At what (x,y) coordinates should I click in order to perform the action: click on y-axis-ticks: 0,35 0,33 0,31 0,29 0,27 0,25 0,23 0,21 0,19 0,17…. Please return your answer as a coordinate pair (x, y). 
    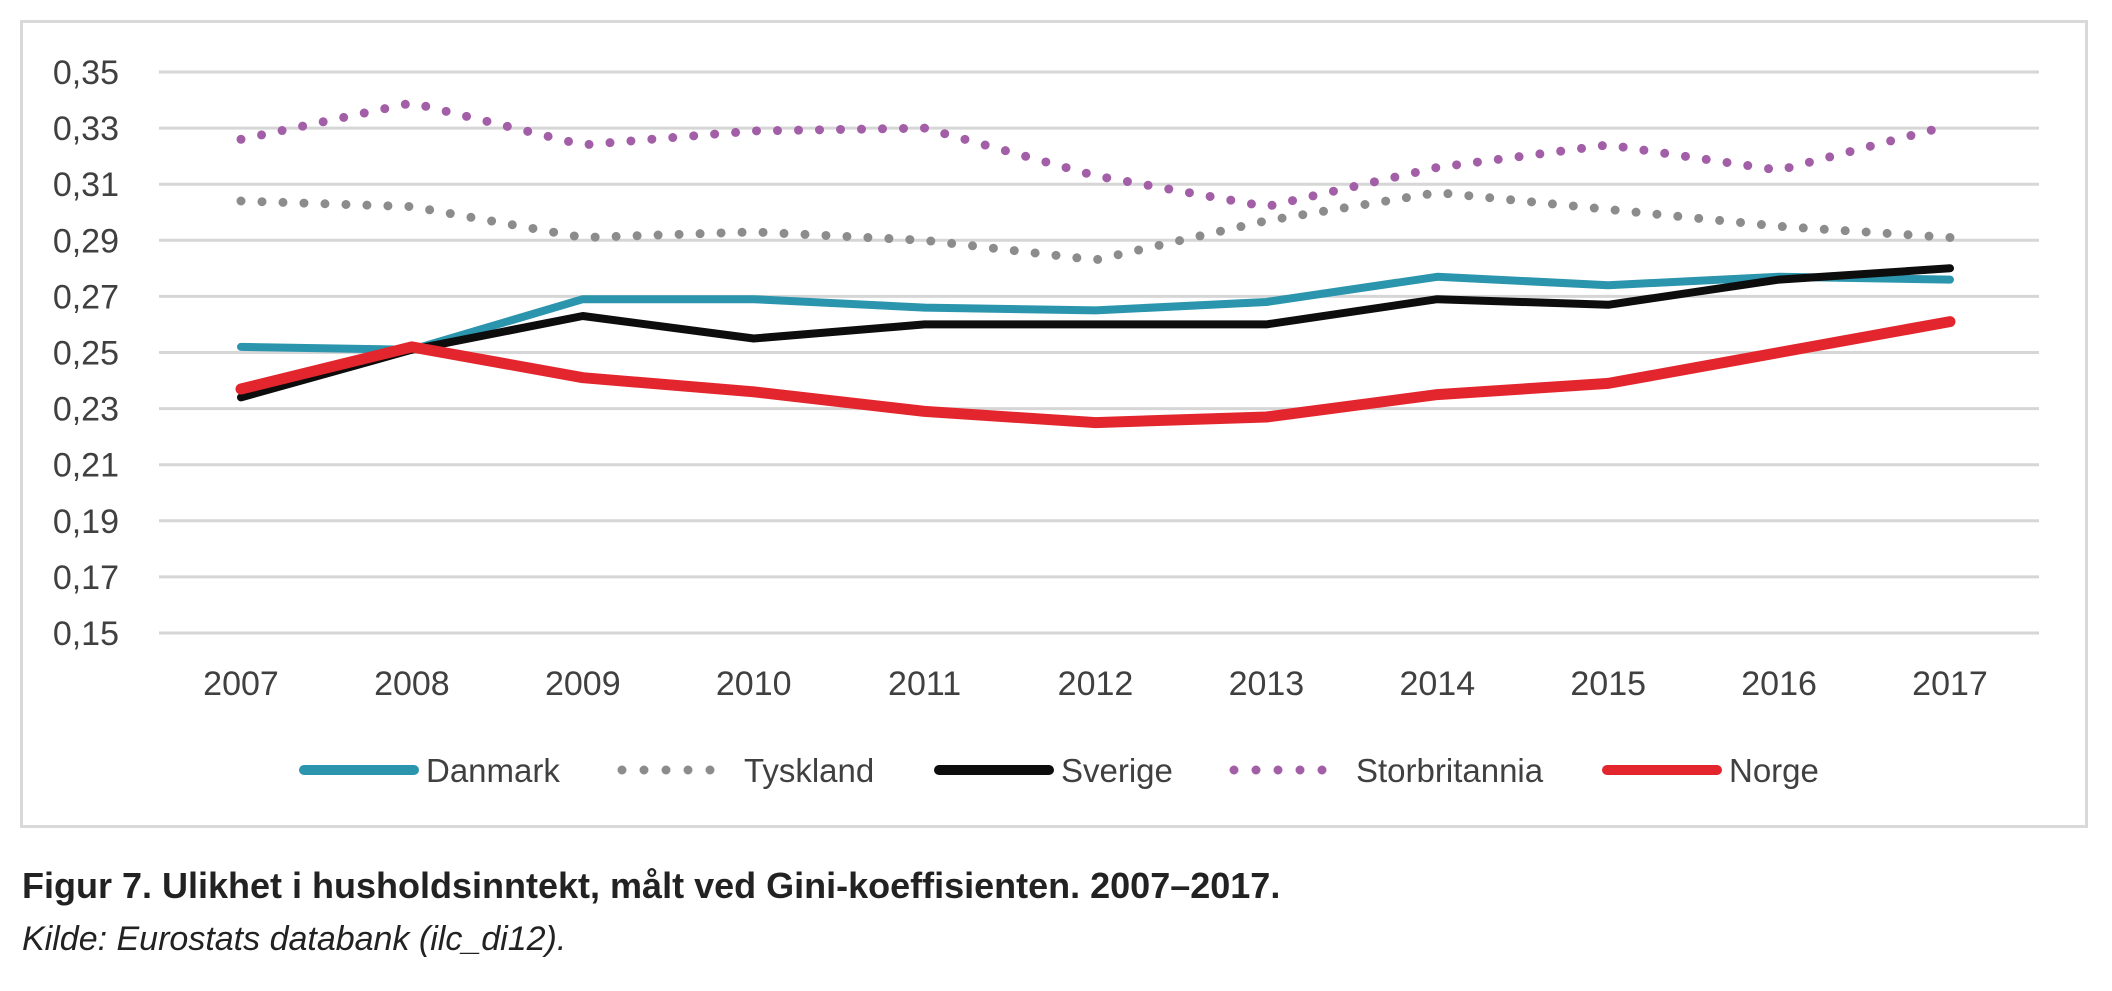
    Looking at the image, I should click on (86, 353).